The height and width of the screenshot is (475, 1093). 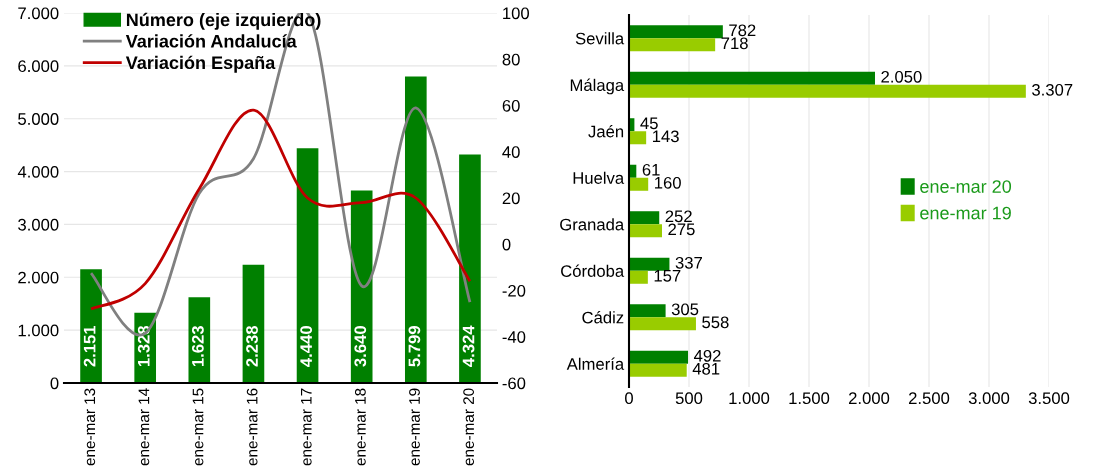 I want to click on data-label: 2.238, so click(x=252, y=346).